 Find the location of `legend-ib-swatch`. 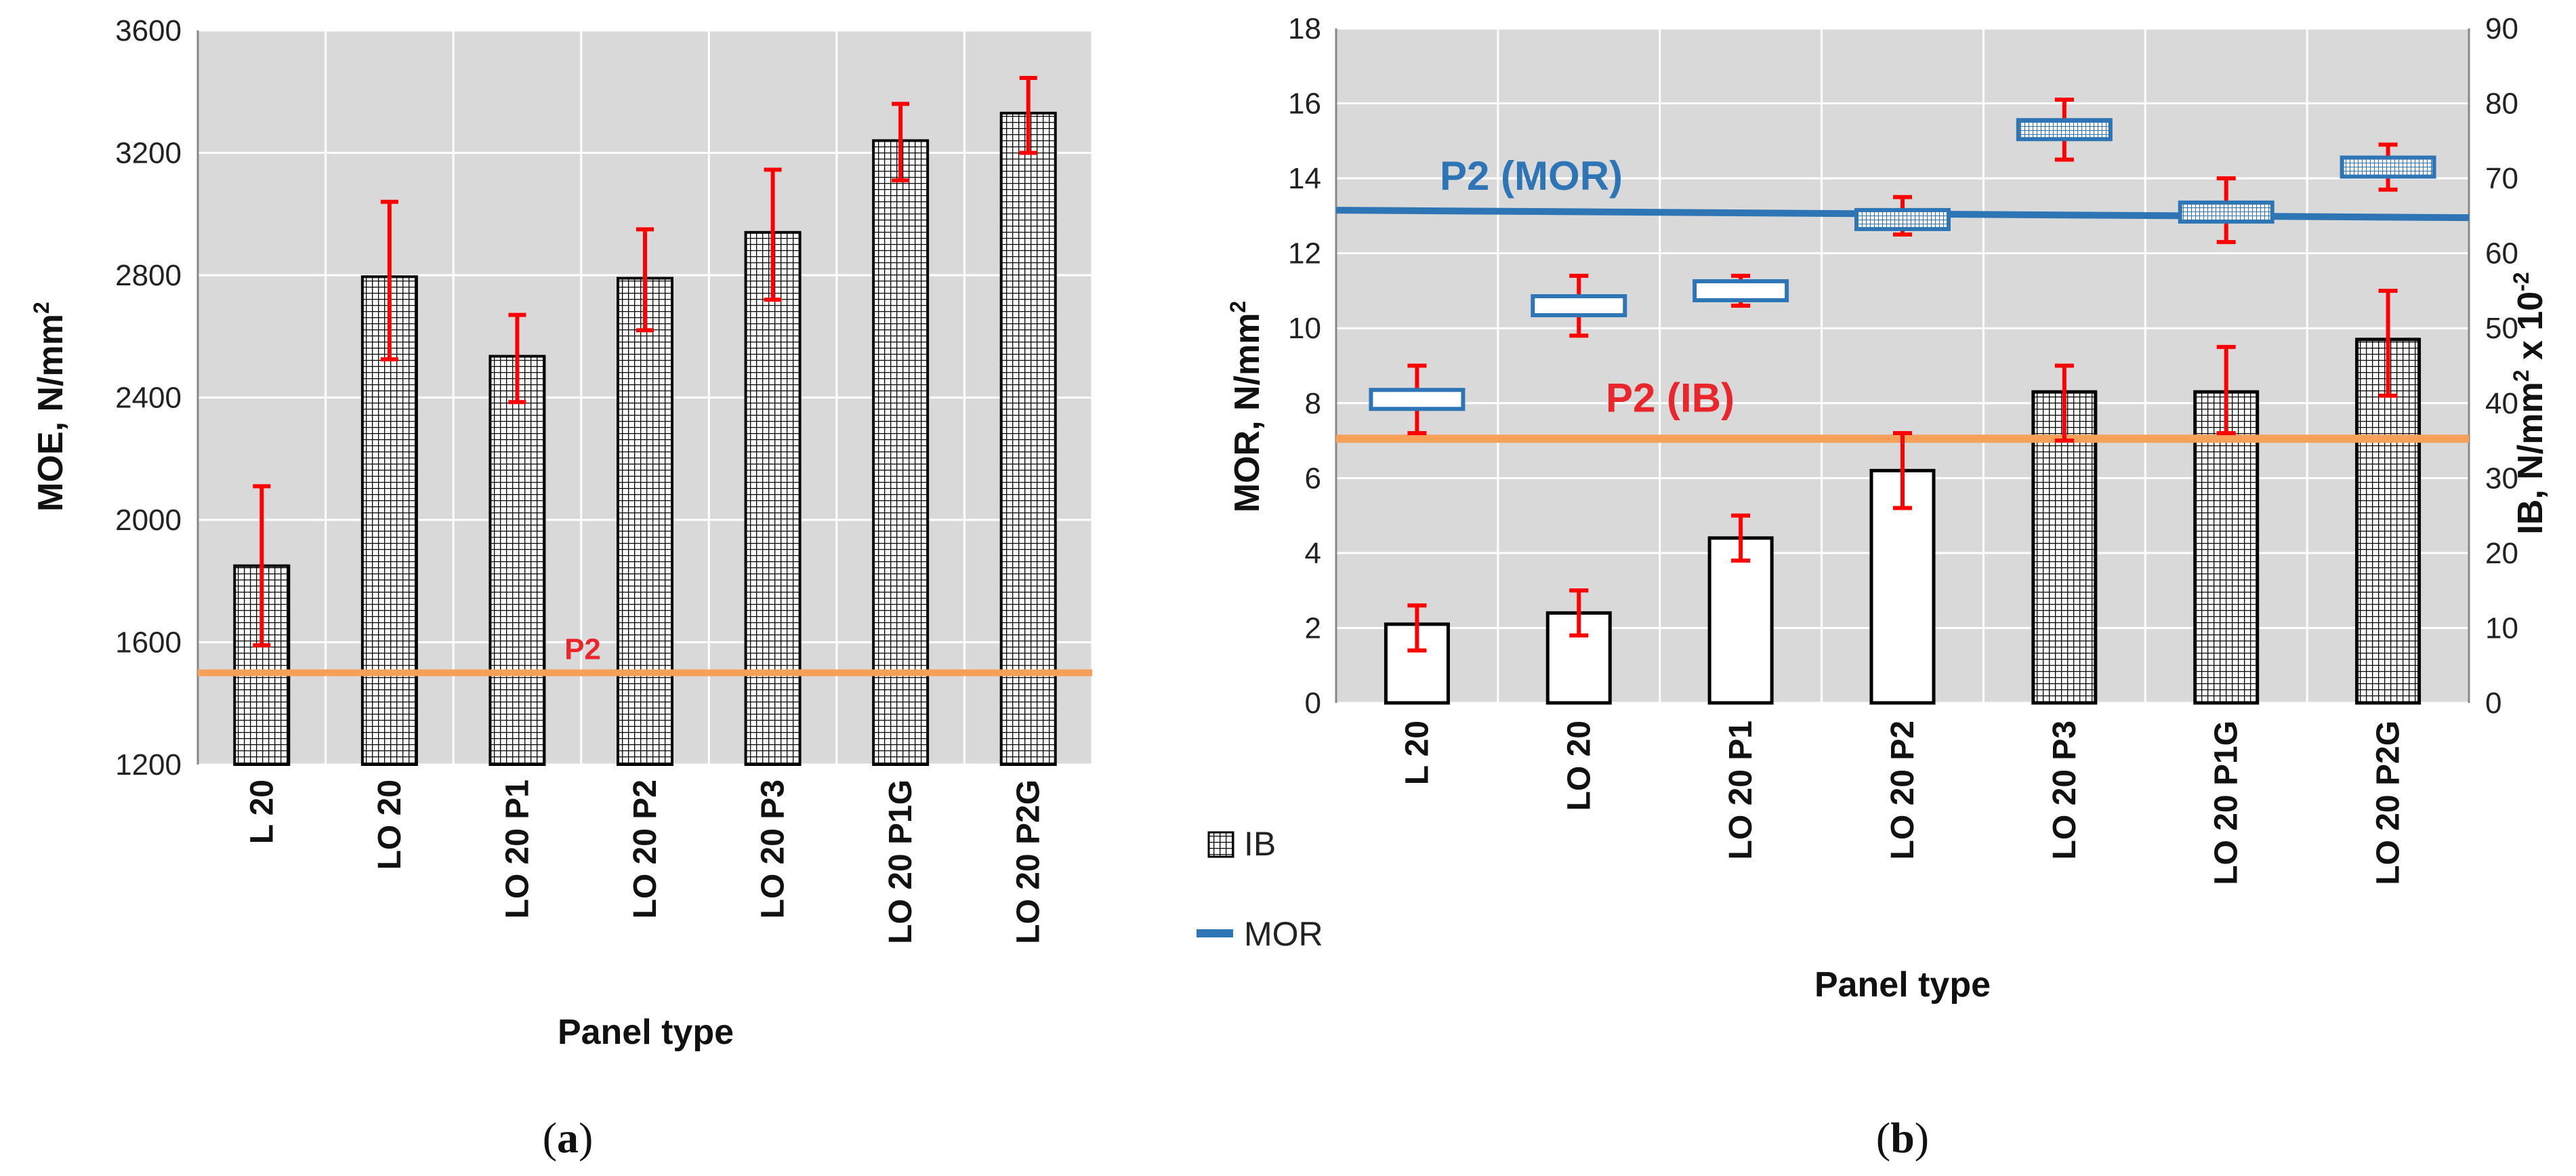

legend-ib-swatch is located at coordinates (1220, 845).